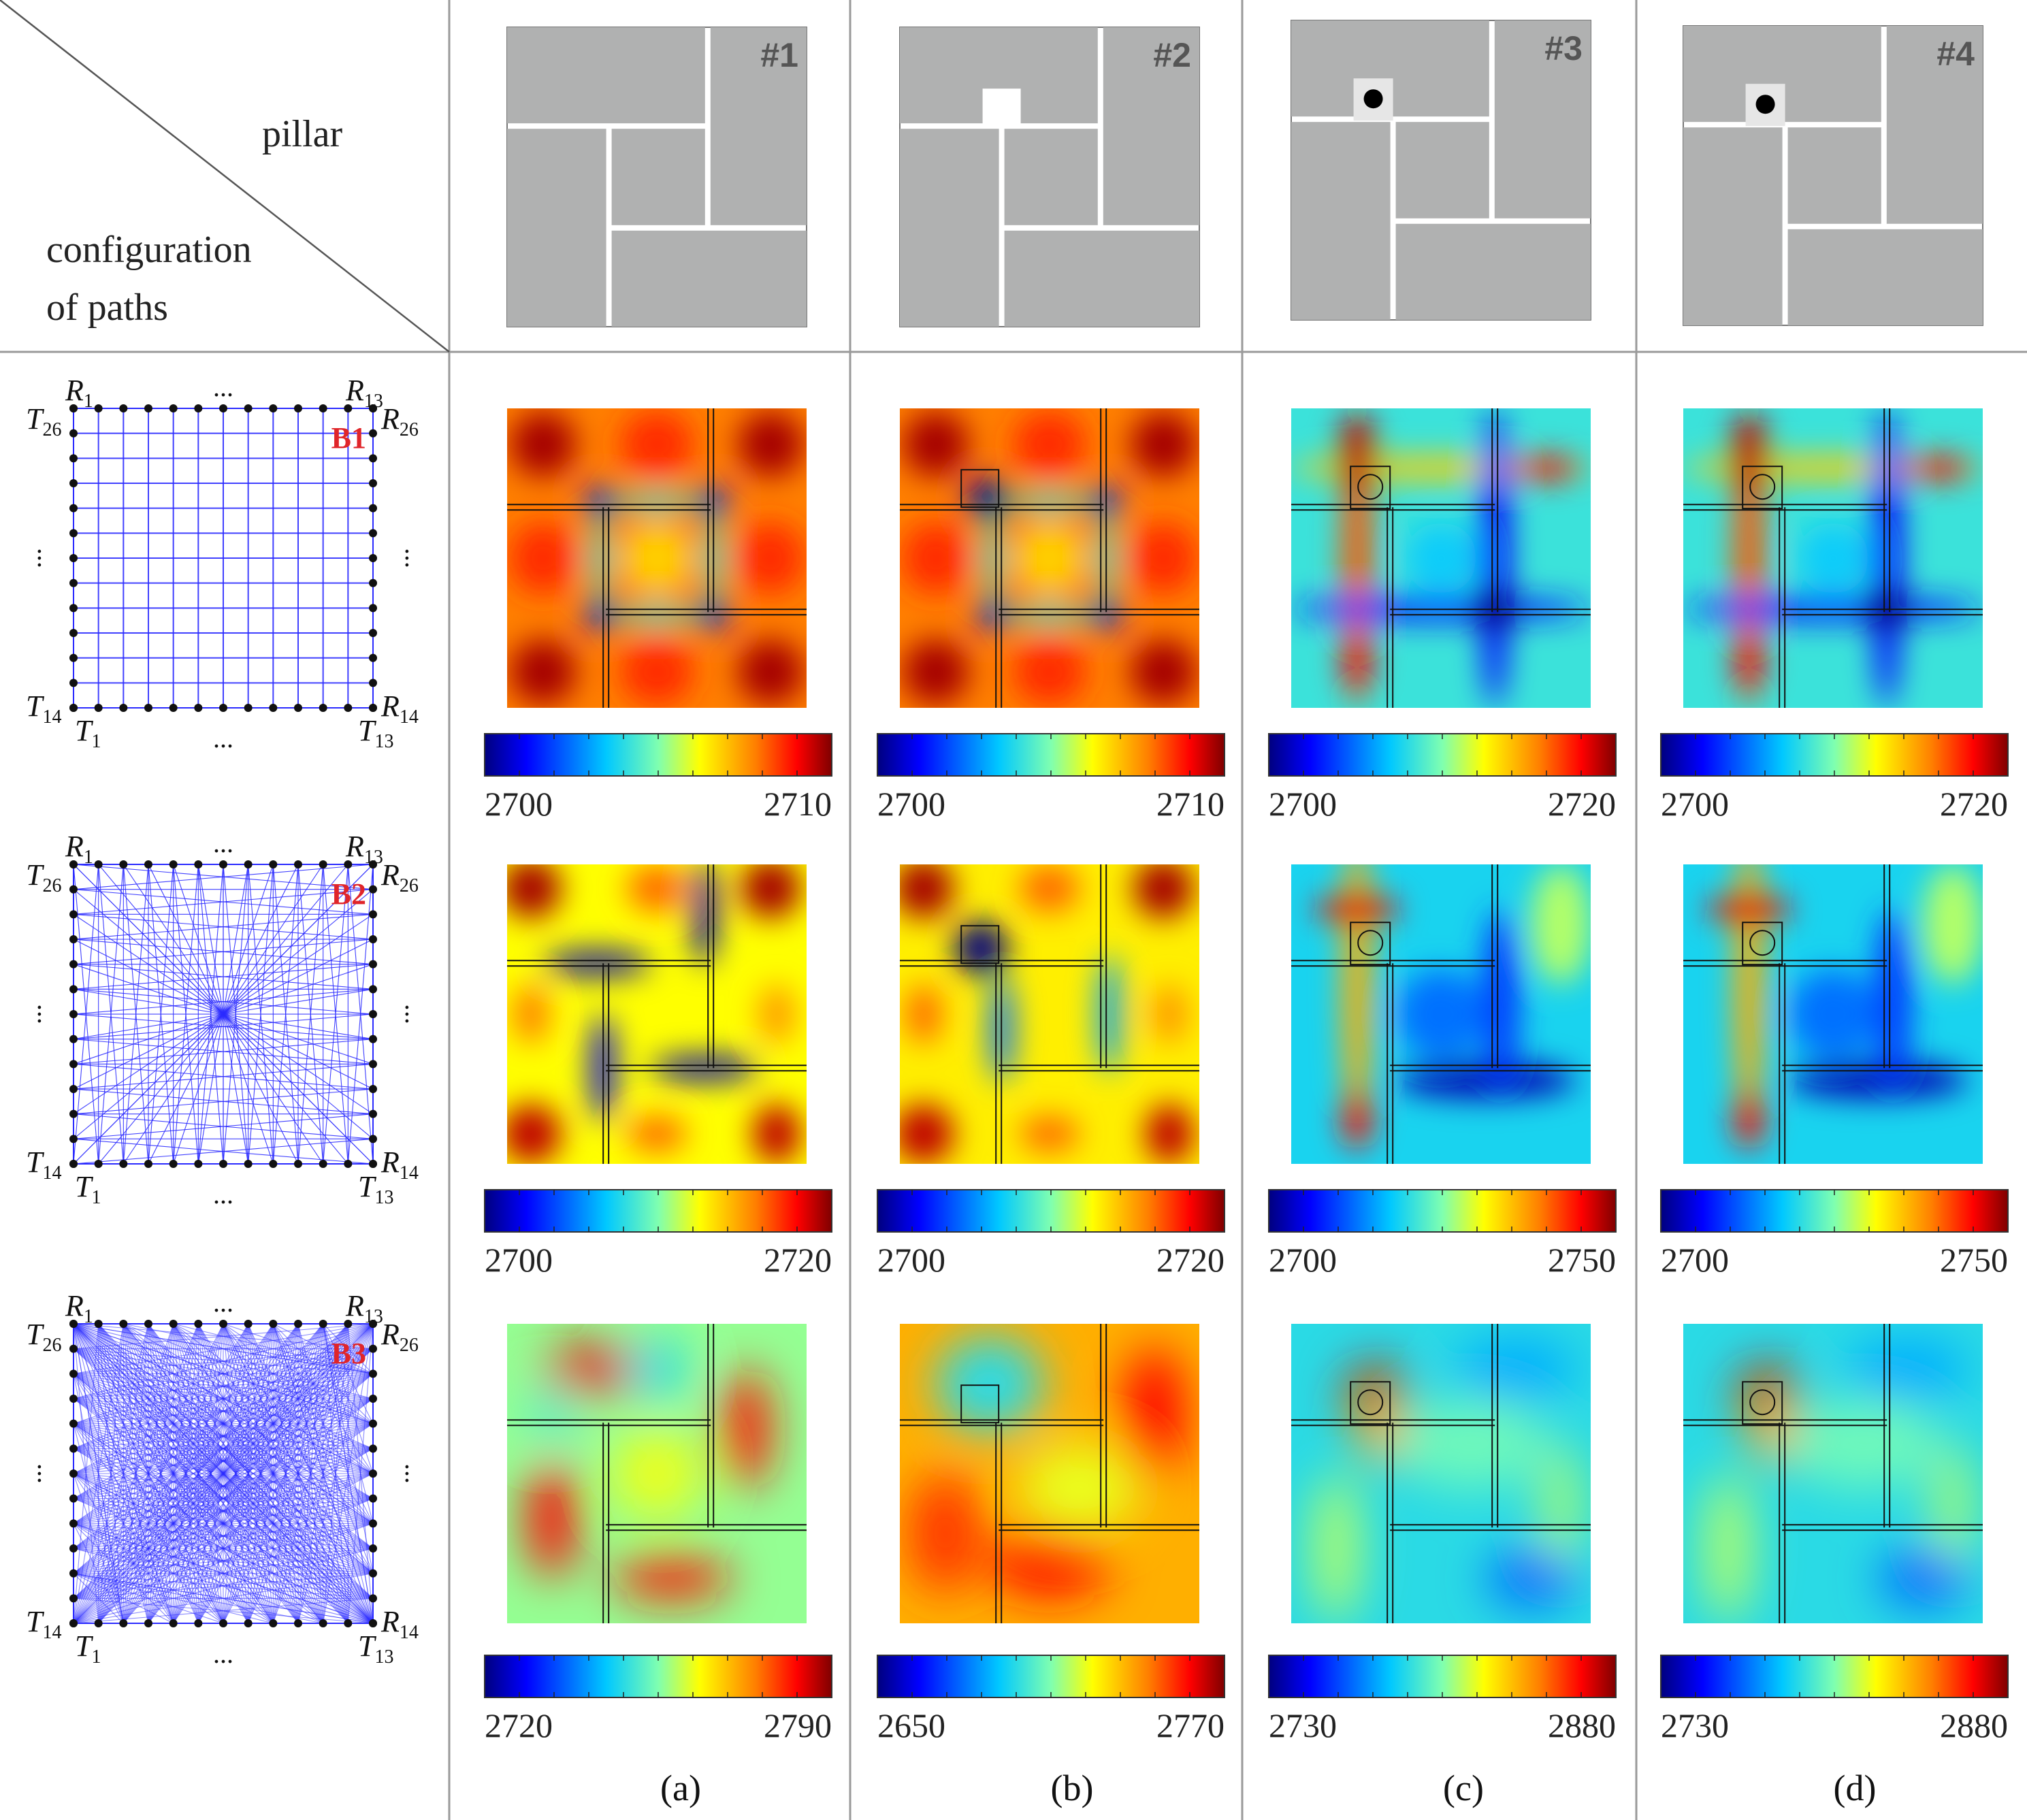 The image size is (2027, 1820). Describe the element at coordinates (1834, 1234) in the screenshot. I see `colorbar-r2-c4: 2700 2750` at that location.